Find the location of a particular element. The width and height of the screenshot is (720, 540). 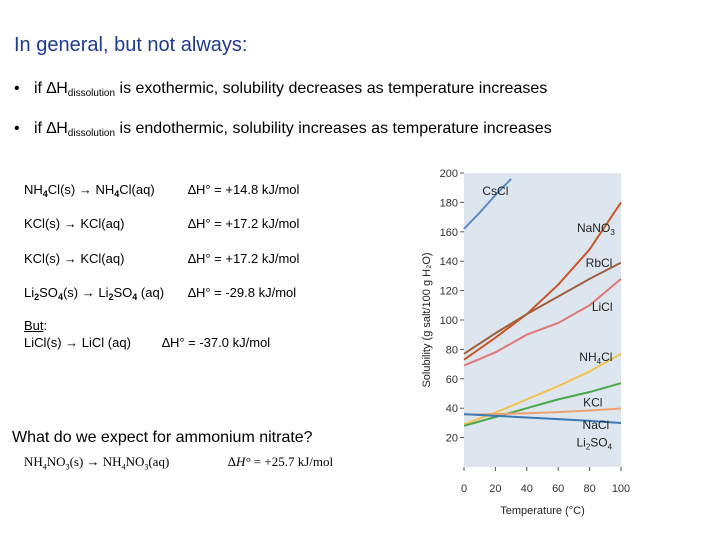

series-label-rbcl: RbCl is located at coordinates (599, 263).